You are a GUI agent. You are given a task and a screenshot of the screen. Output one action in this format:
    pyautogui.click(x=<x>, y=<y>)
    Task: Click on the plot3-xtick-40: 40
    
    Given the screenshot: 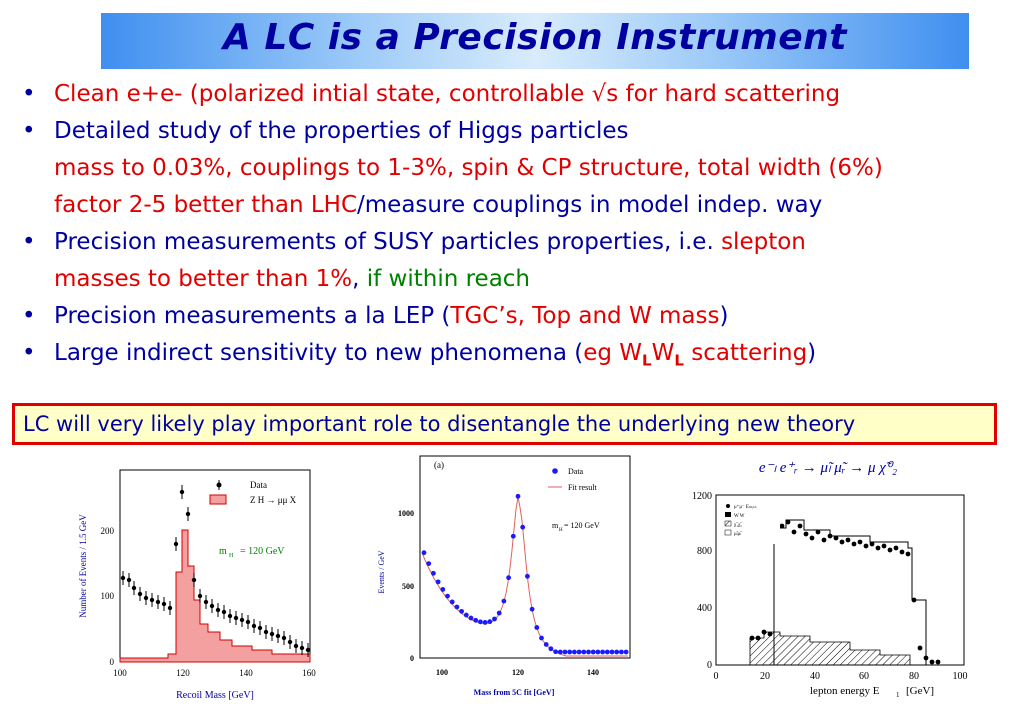 What is the action you would take?
    pyautogui.click(x=815, y=676)
    